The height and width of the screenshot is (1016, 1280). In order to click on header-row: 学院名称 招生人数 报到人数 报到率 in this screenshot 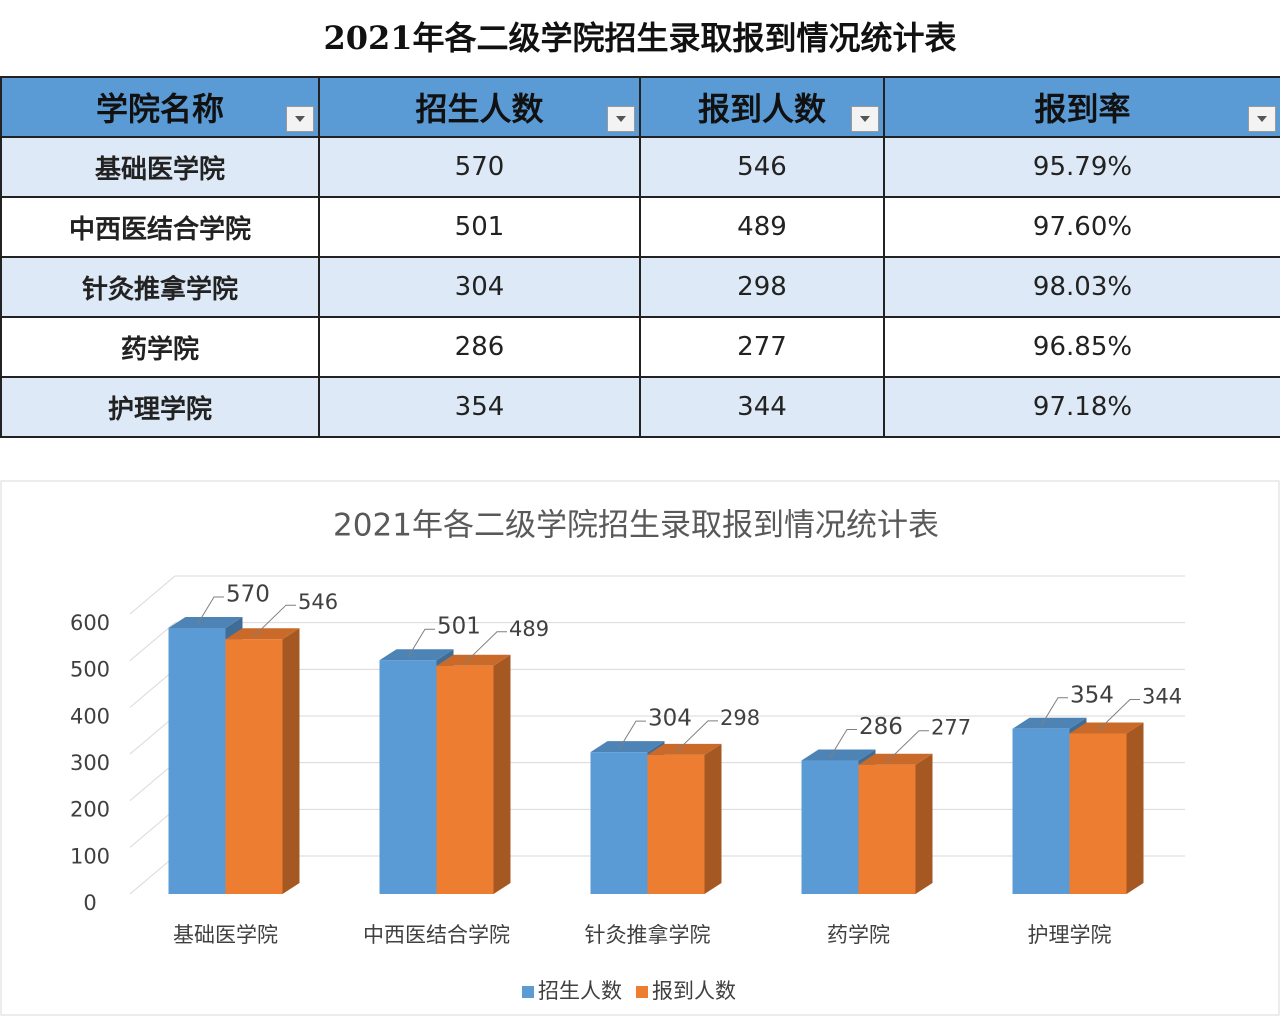, I will do `click(640, 107)`.